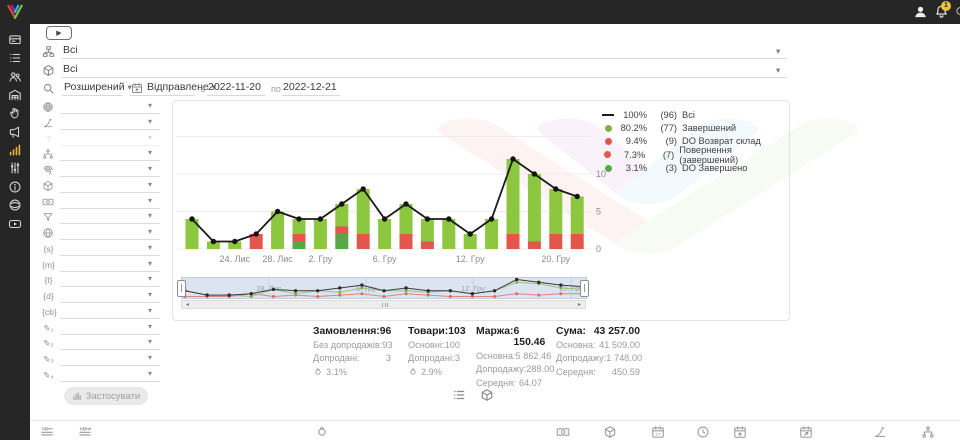 The height and width of the screenshot is (441, 960). I want to click on toolbar-calendar-date-icon: 17, so click(658, 432).